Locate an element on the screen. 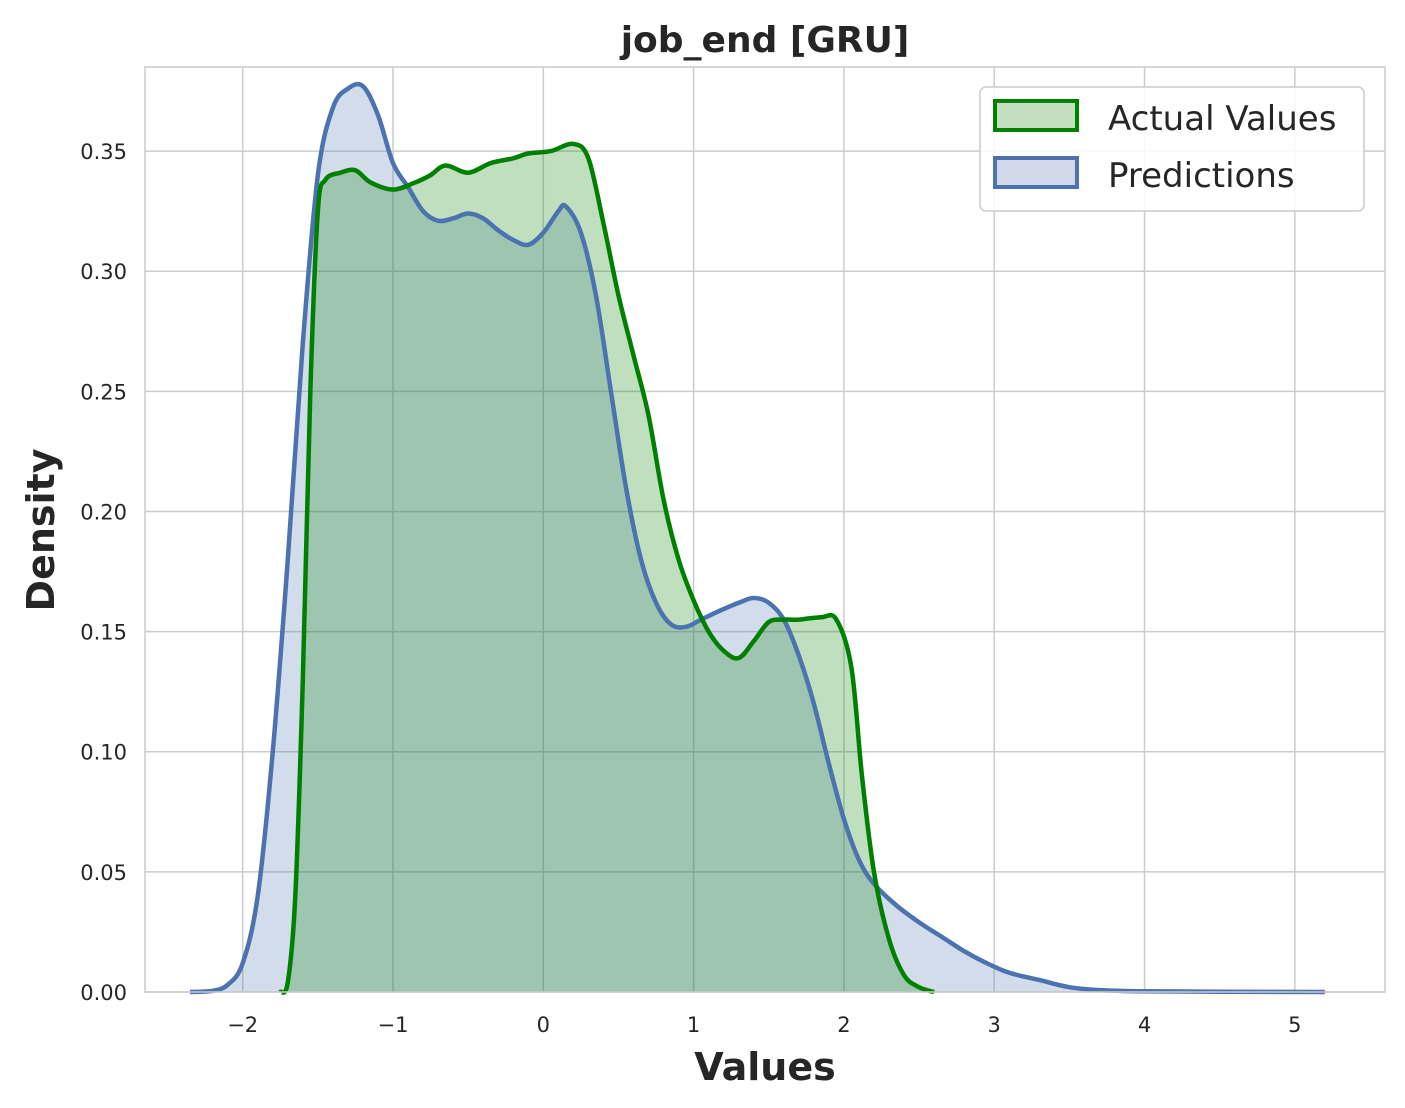 Image resolution: width=1405 pixels, height=1108 pixels. legend-label-predictions: Predictions is located at coordinates (1201, 176).